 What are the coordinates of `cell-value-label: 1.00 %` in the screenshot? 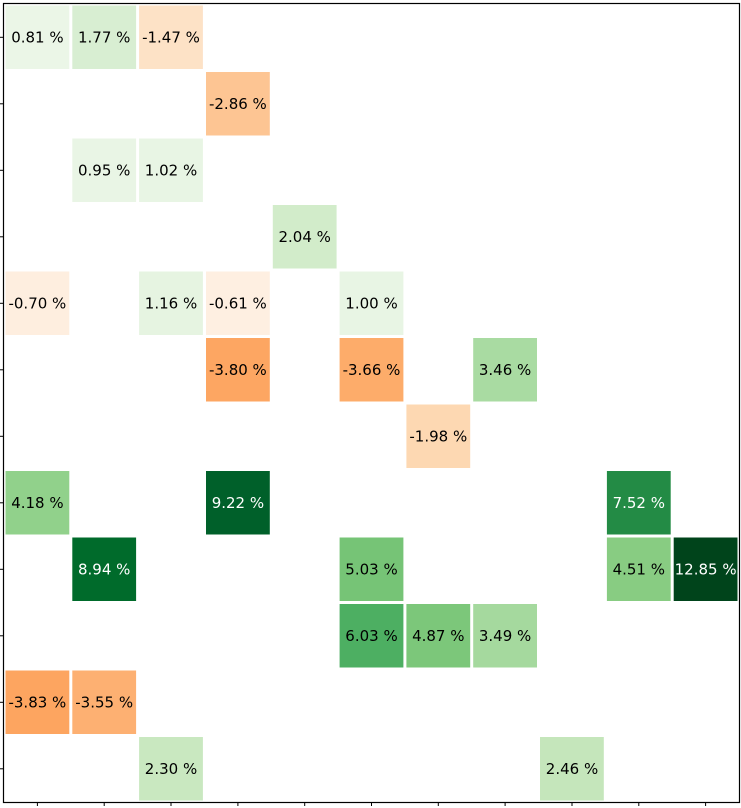 It's located at (371, 303).